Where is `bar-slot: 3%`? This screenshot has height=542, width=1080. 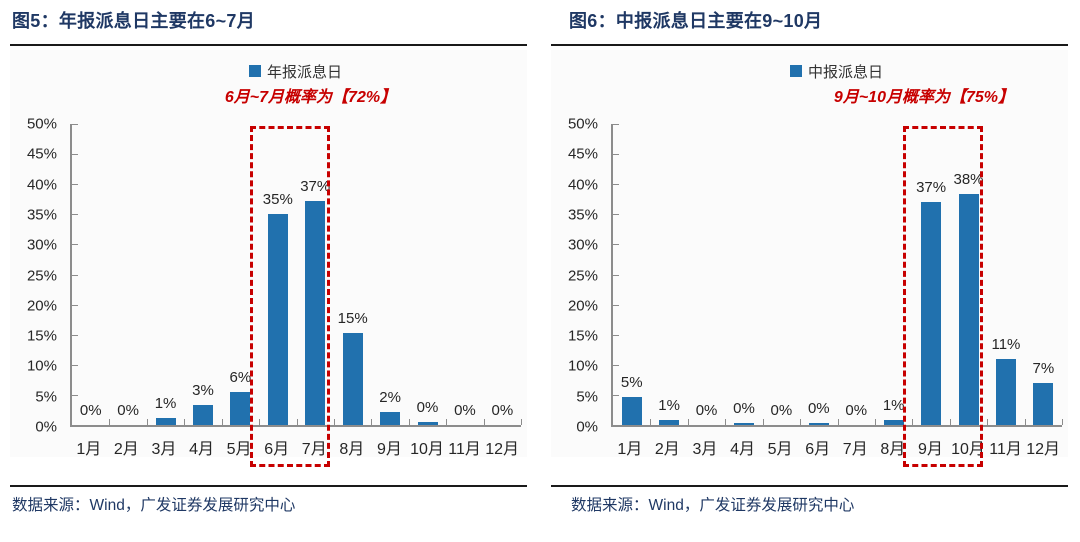 bar-slot: 3% is located at coordinates (202, 274).